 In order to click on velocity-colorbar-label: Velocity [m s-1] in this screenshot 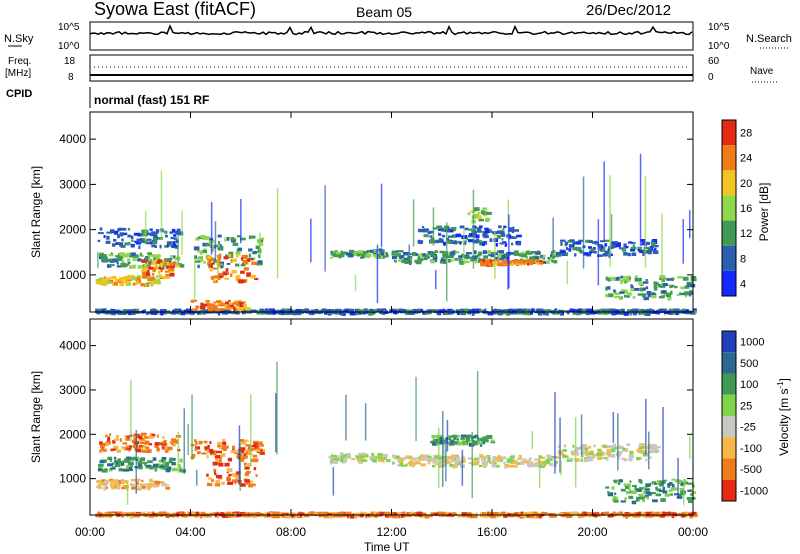, I will do `click(783, 417)`.